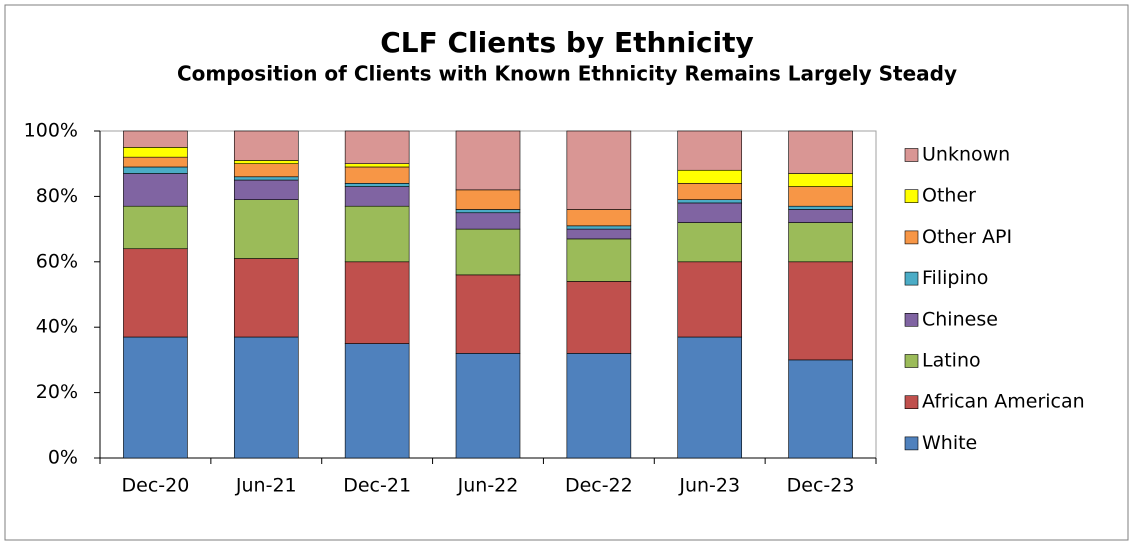 The height and width of the screenshot is (545, 1134). Describe the element at coordinates (266, 486) in the screenshot. I see `x-tick-label: Jun-21` at that location.